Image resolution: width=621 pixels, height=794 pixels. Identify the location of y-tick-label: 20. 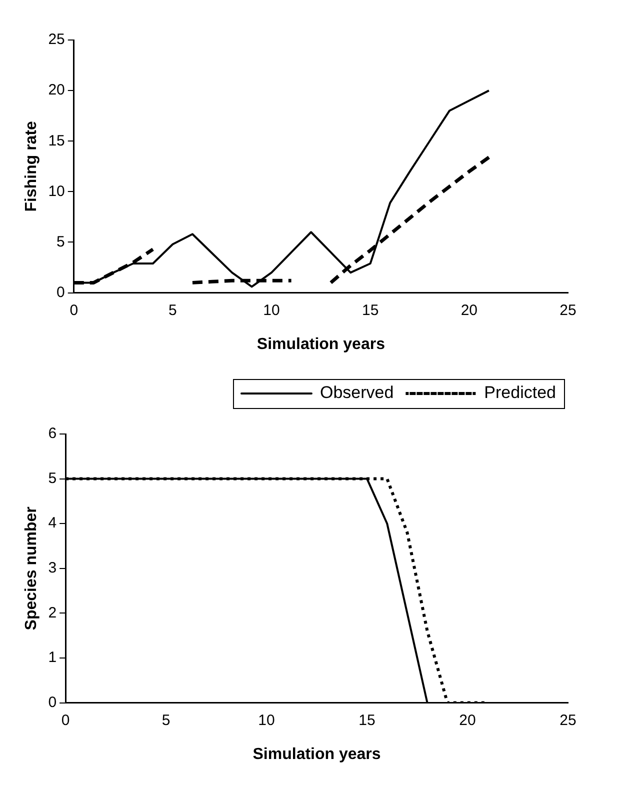
(56, 90).